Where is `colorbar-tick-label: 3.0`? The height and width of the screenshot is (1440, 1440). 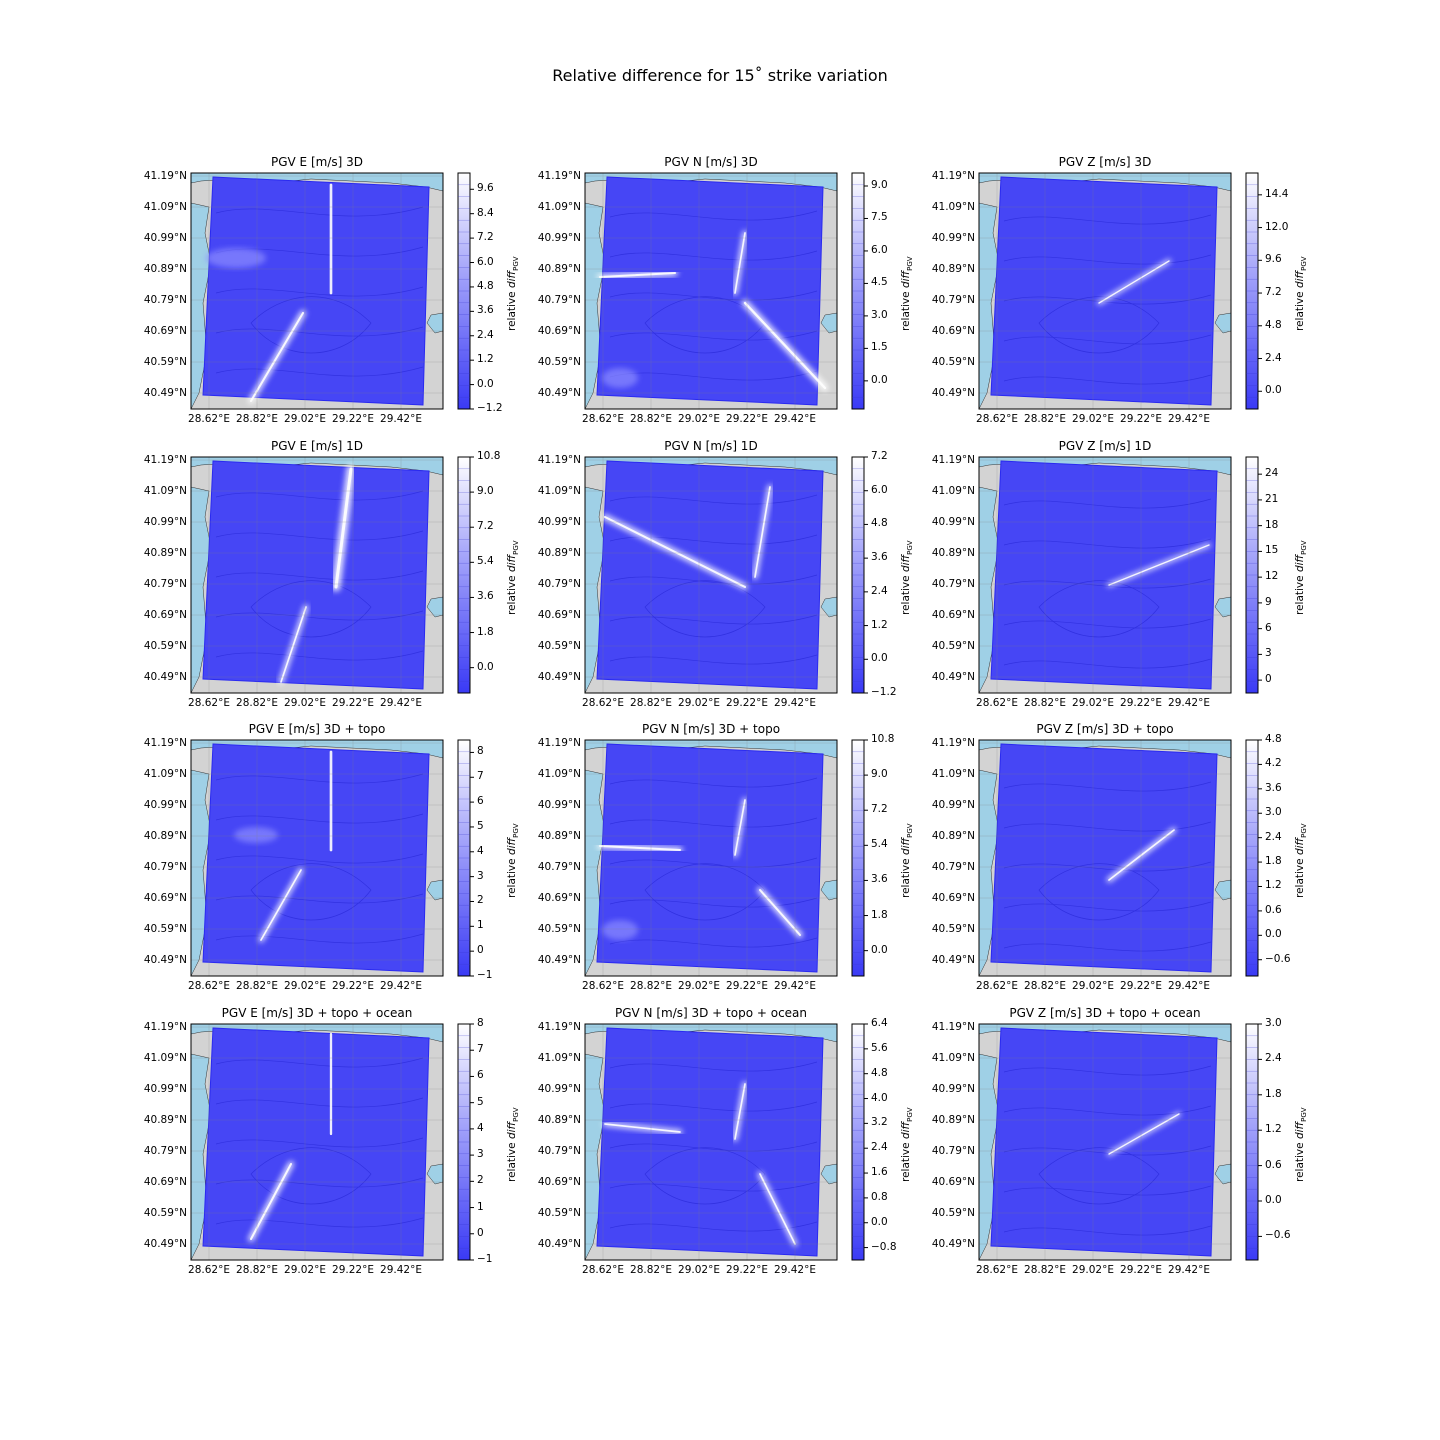
colorbar-tick-label: 3.0 is located at coordinates (1273, 812).